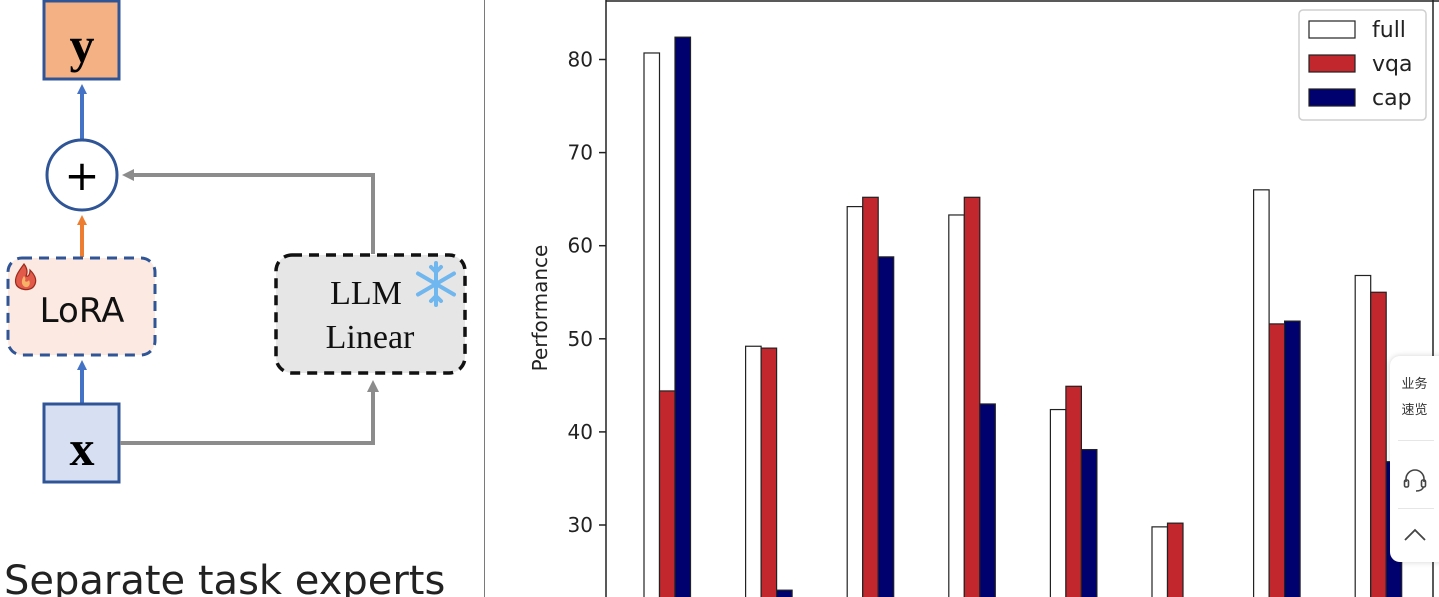  What do you see at coordinates (1332, 63) in the screenshot?
I see `legend-swatch-vqa` at bounding box center [1332, 63].